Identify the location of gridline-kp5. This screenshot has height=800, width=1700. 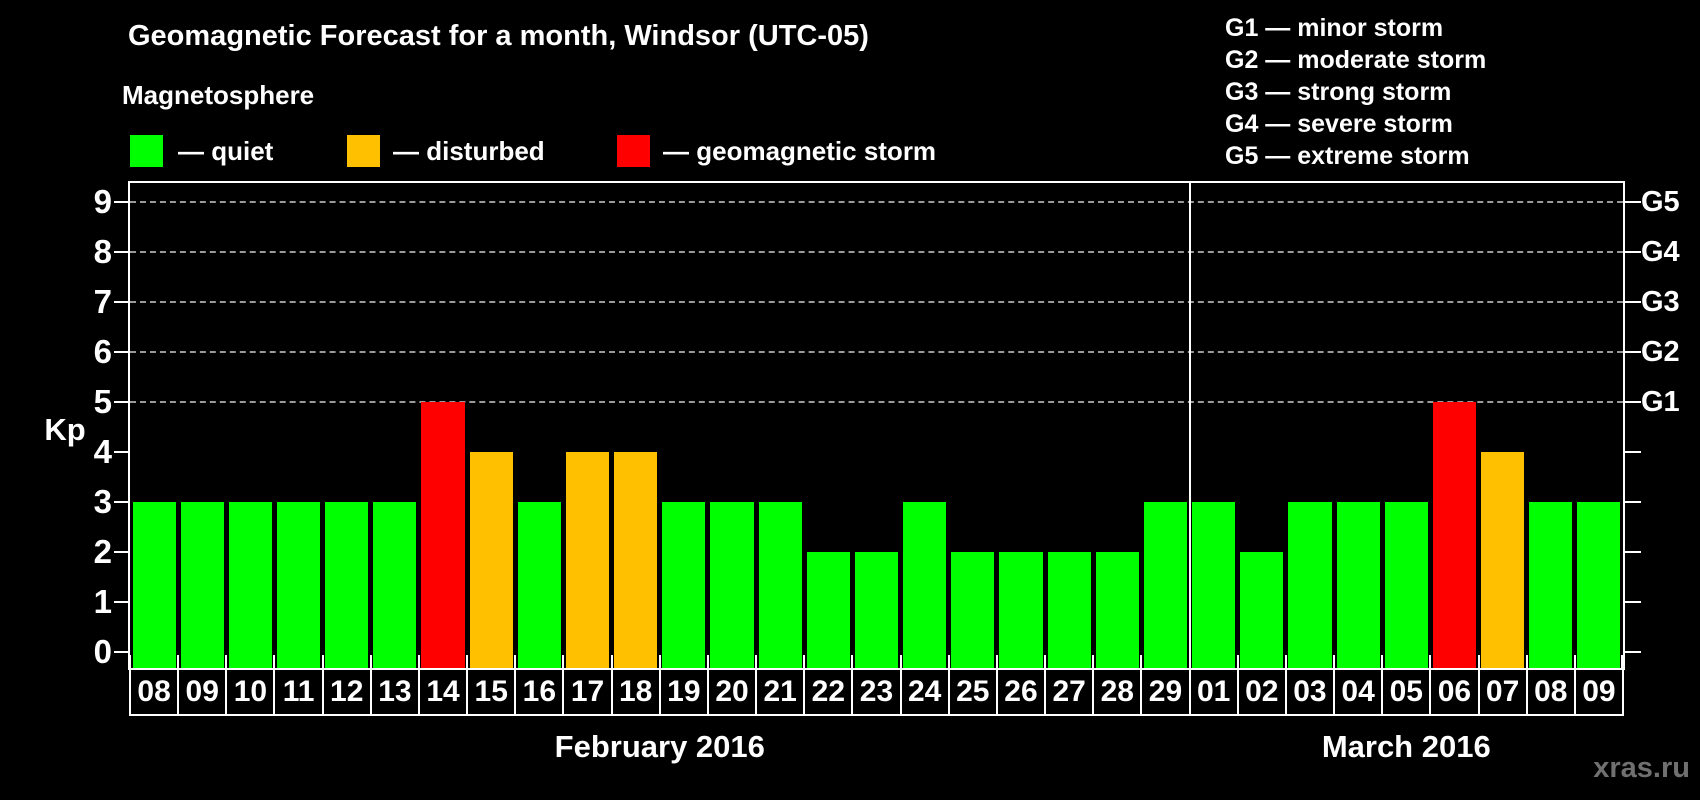
(876, 402).